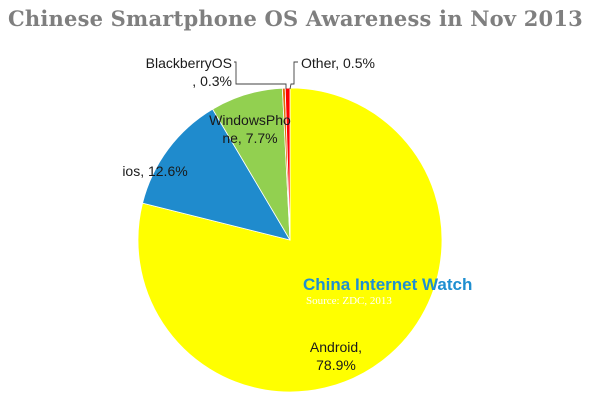  Describe the element at coordinates (338, 63) in the screenshot. I see `data-label-other: Other, 0.5%` at that location.